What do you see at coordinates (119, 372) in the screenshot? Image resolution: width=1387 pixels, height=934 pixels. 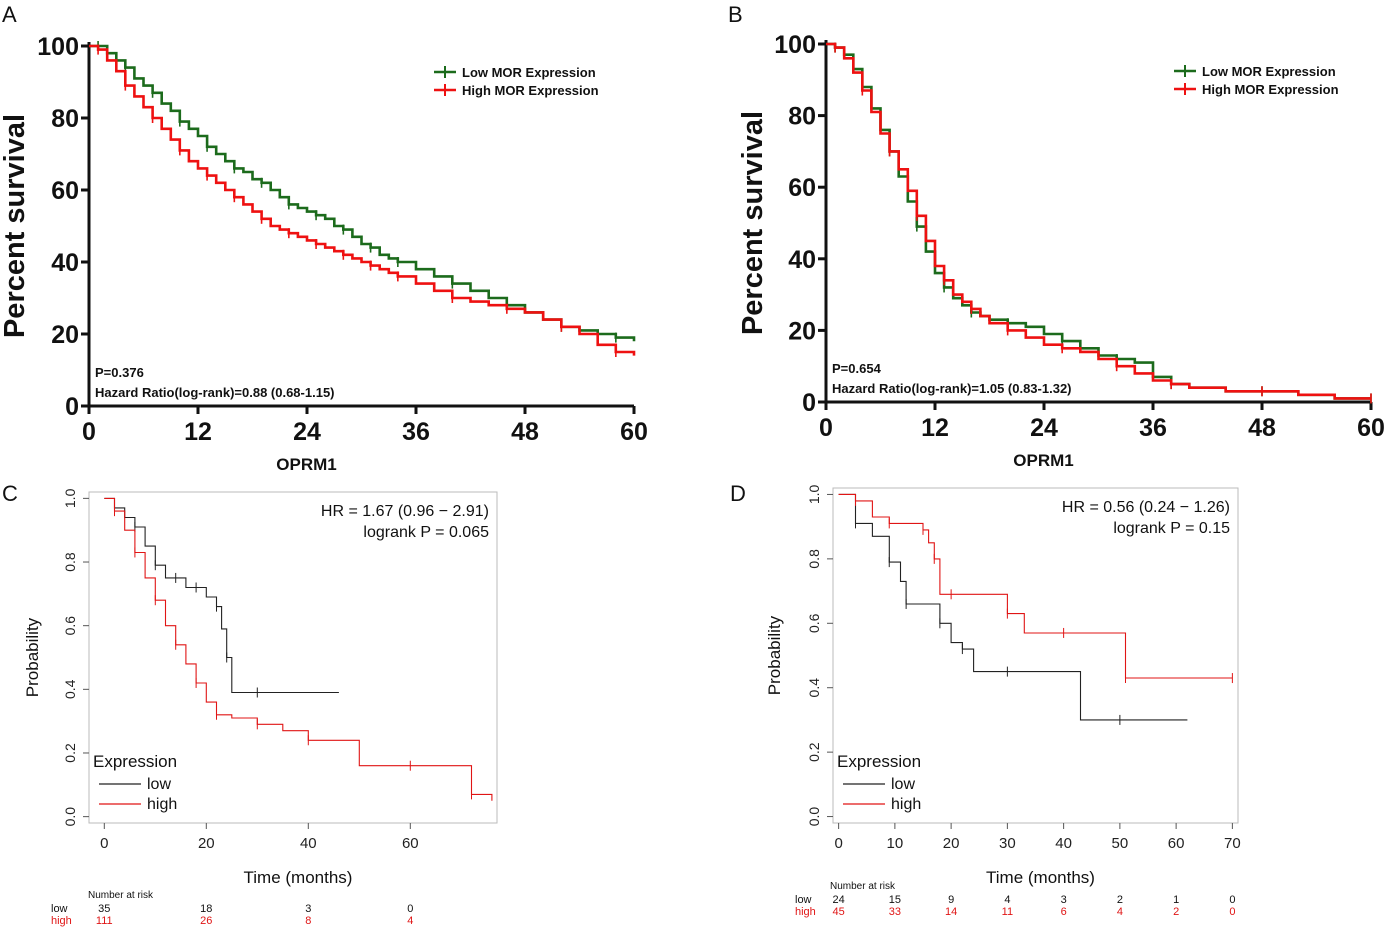 I see `p-value-annotation: P=0.376` at bounding box center [119, 372].